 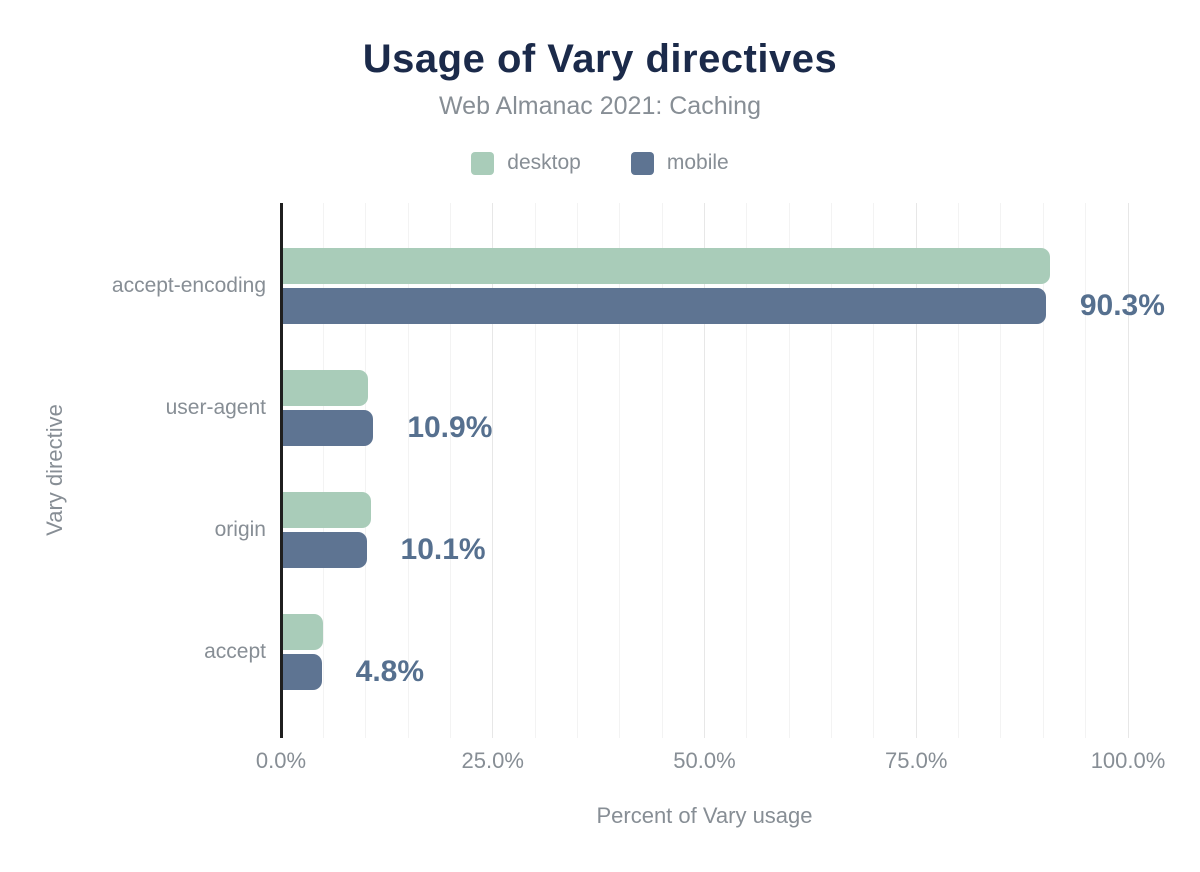 I want to click on x-tick-label: 0.0%, so click(x=281, y=760).